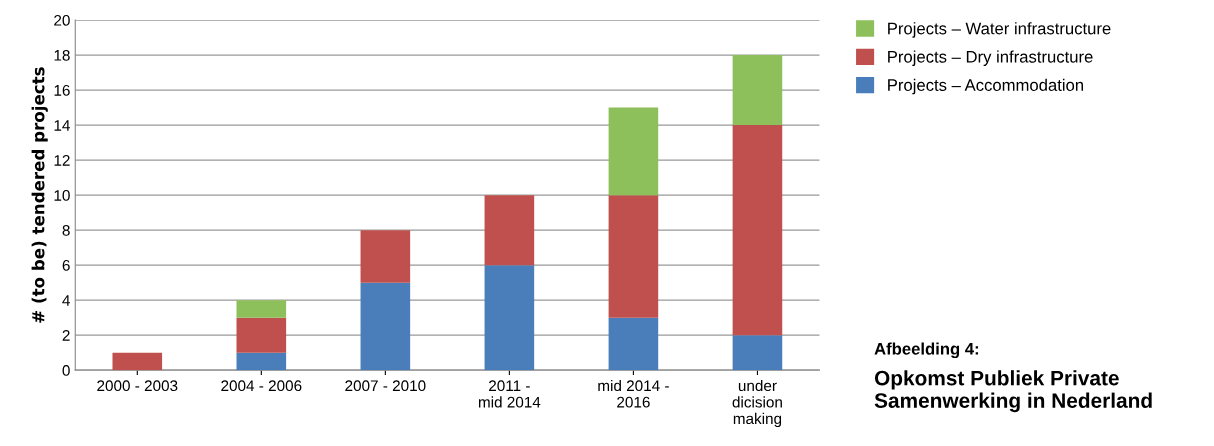  What do you see at coordinates (62, 125) in the screenshot?
I see `y-tick-label: 14` at bounding box center [62, 125].